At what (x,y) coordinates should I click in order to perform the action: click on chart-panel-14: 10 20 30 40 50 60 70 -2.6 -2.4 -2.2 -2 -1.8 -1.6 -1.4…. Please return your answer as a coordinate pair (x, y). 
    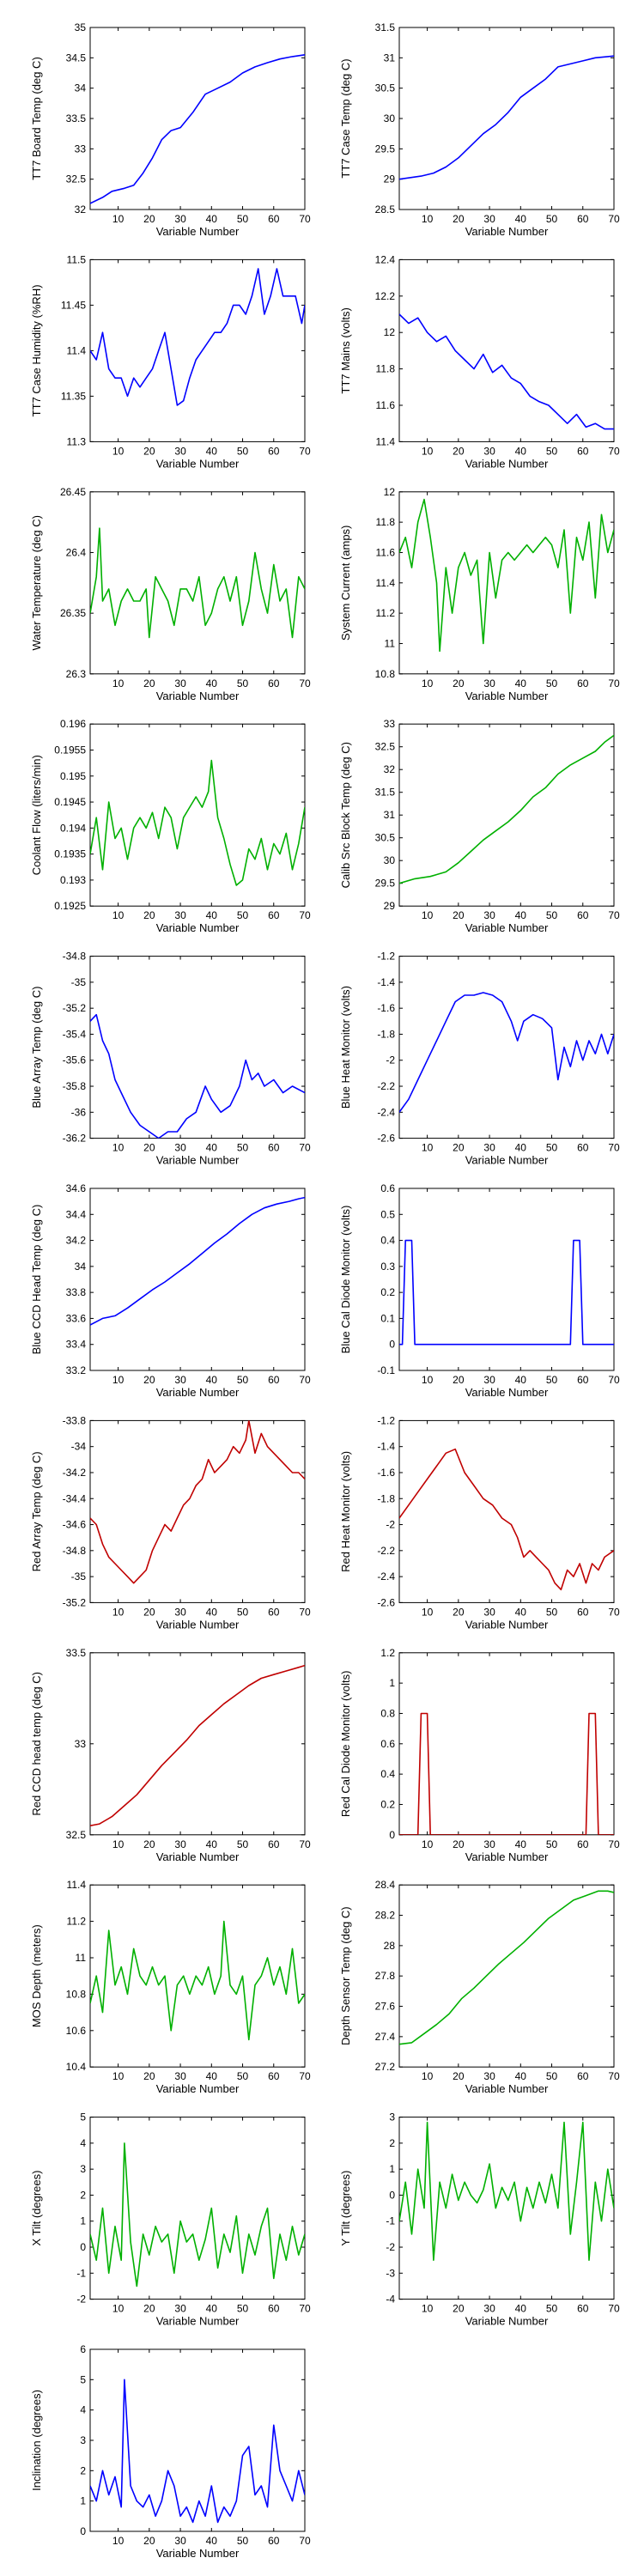
    Looking at the image, I should click on (479, 1522).